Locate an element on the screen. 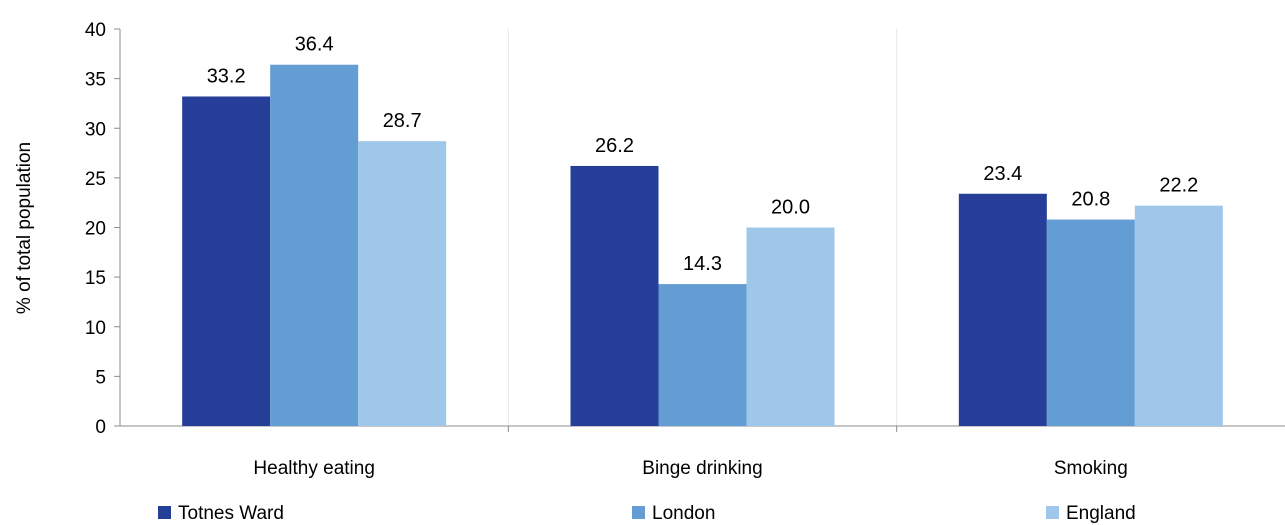 This screenshot has width=1285, height=525. data-label: 33.2 is located at coordinates (226, 76).